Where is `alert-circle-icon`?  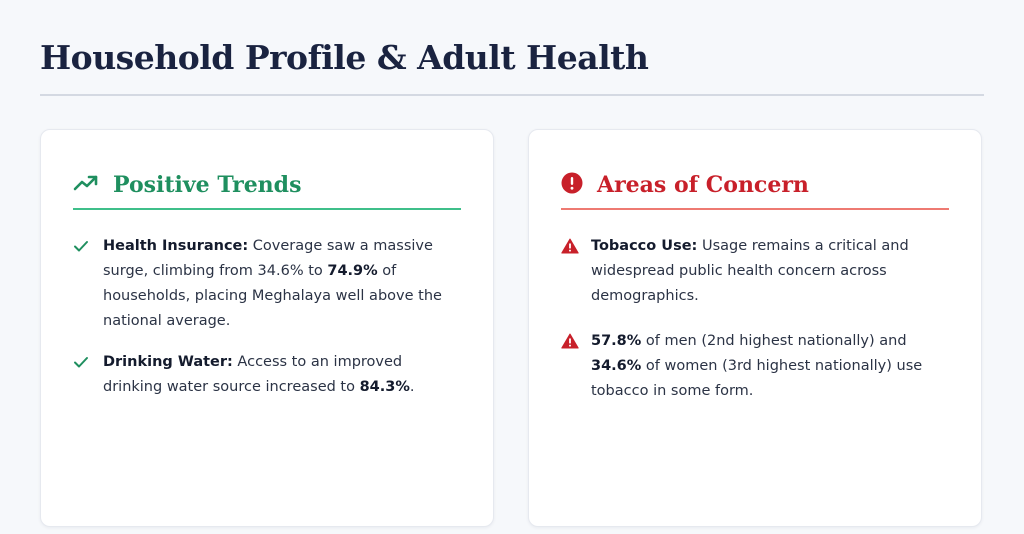
alert-circle-icon is located at coordinates (572, 185).